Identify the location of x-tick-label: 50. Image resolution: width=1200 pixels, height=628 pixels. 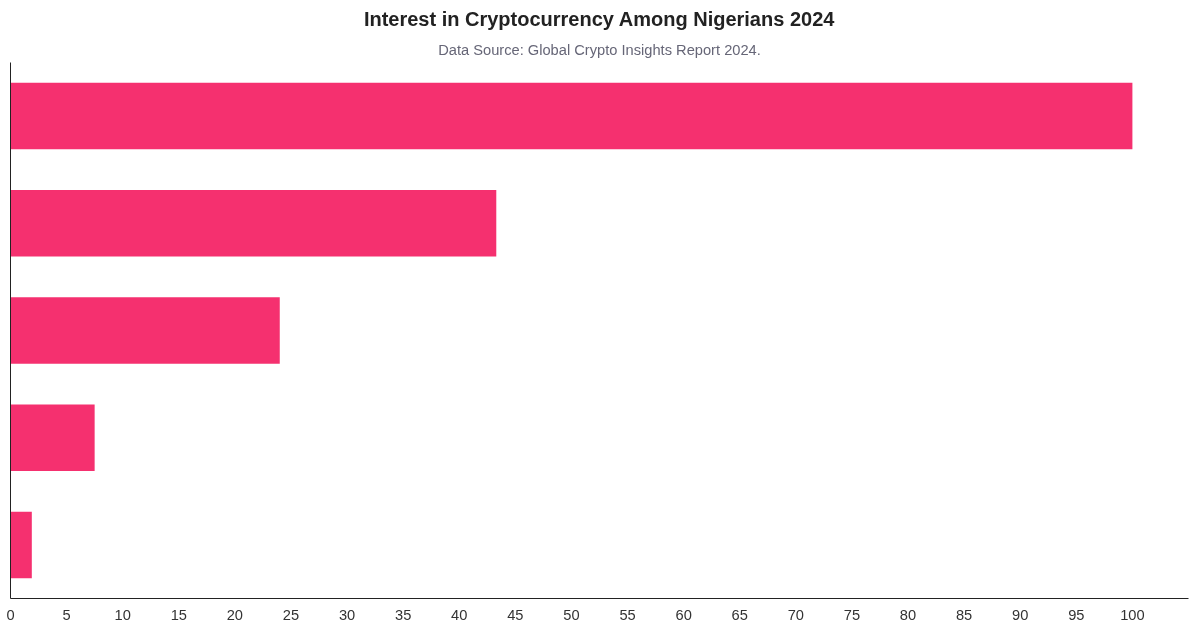
(571, 614).